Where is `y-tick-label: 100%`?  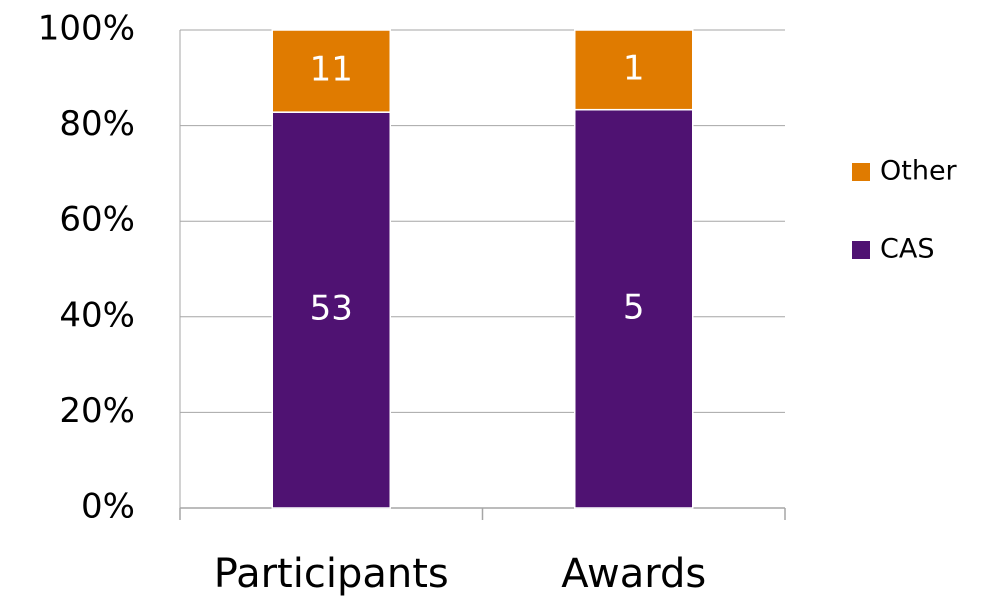 y-tick-label: 100% is located at coordinates (86, 29).